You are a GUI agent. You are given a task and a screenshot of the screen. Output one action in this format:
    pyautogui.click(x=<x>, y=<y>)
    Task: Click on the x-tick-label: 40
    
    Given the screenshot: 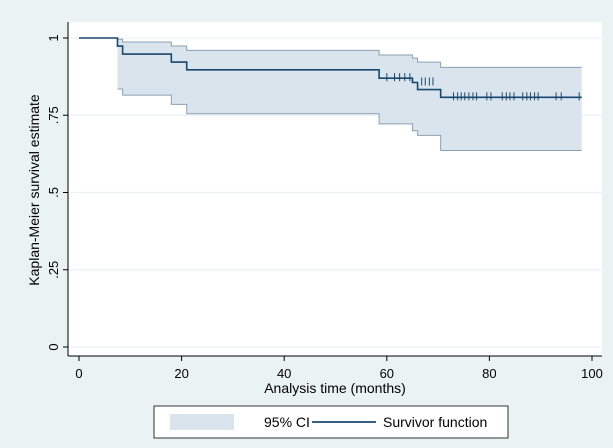 What is the action you would take?
    pyautogui.click(x=284, y=373)
    